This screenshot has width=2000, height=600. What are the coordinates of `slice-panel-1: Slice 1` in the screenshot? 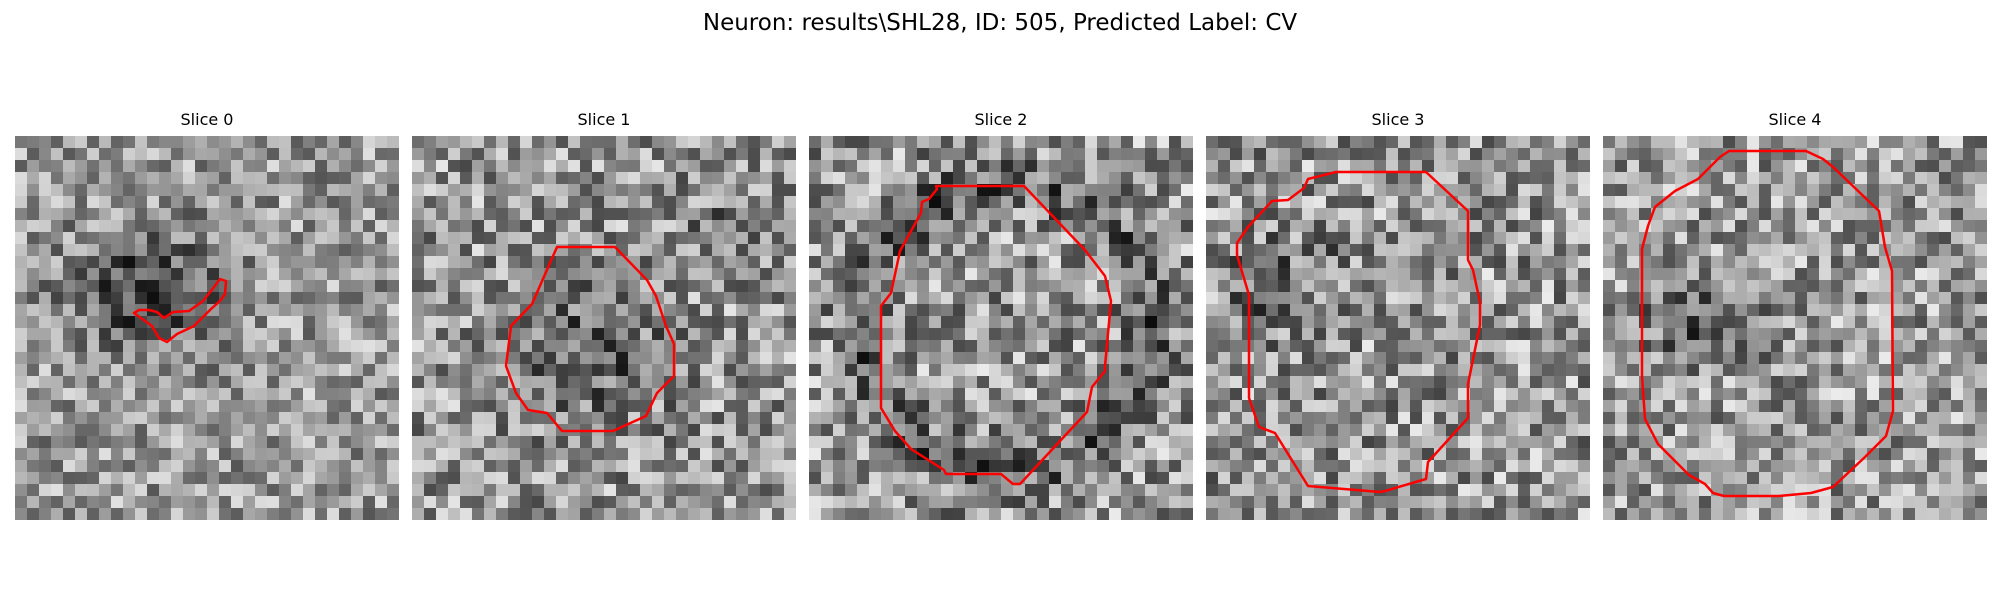 It's located at (604, 314).